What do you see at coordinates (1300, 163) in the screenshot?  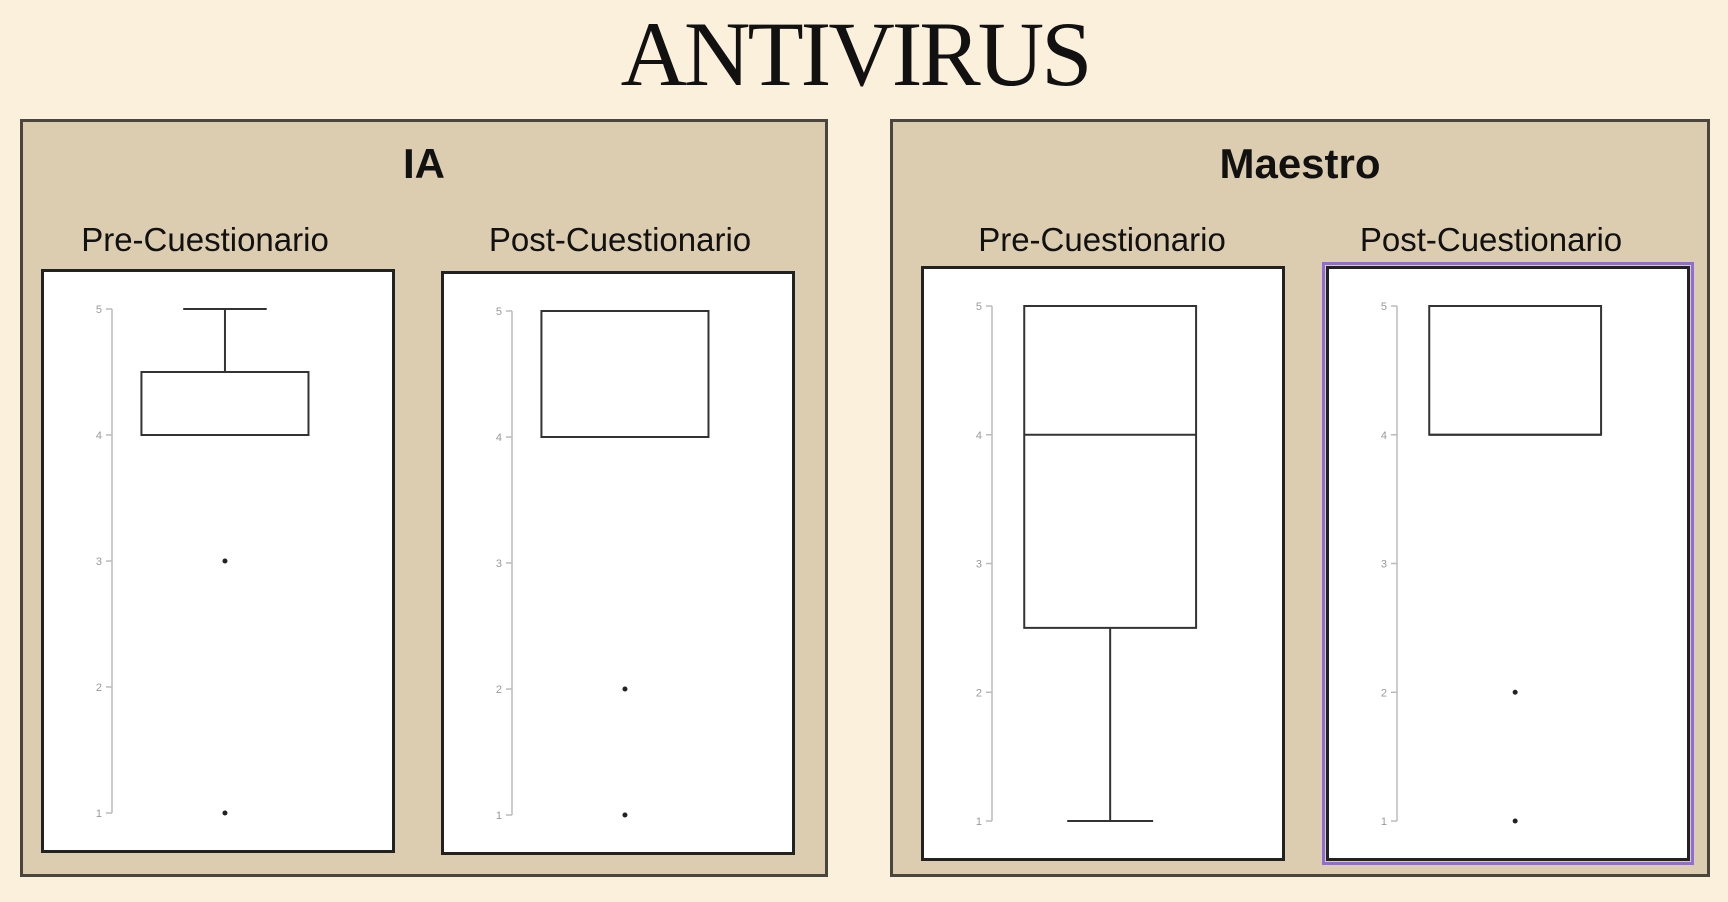 I see `panel-title: Maestro` at bounding box center [1300, 163].